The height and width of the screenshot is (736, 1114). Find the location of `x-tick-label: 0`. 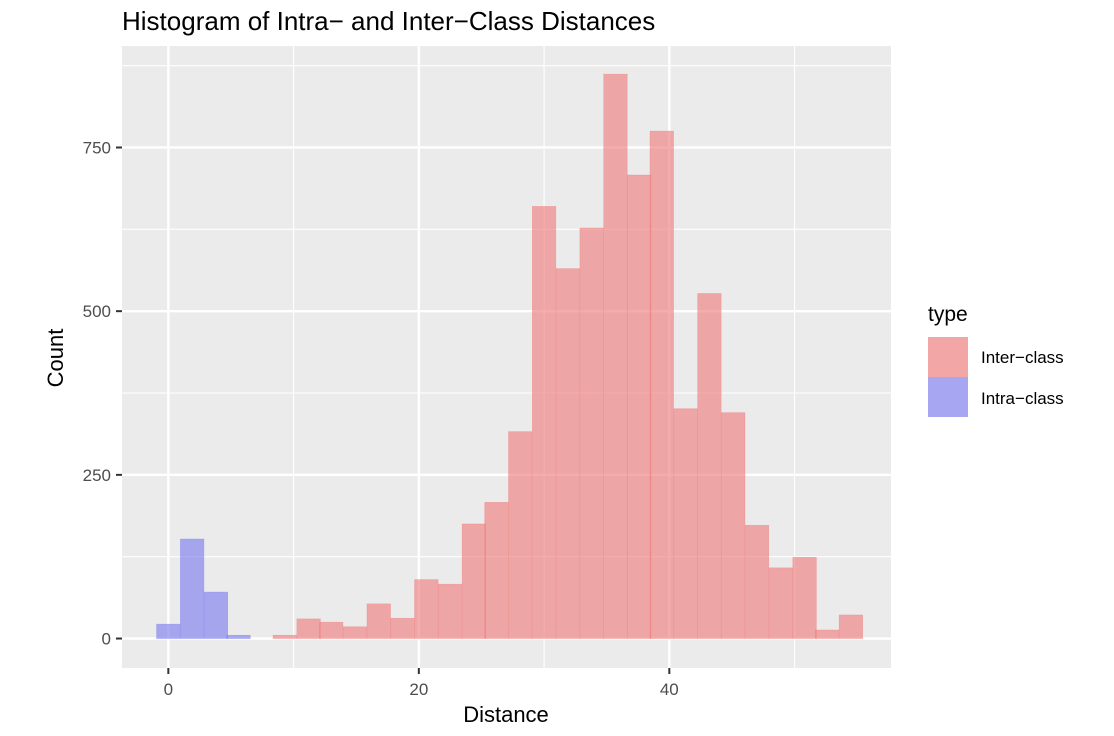

x-tick-label: 0 is located at coordinates (168, 689).